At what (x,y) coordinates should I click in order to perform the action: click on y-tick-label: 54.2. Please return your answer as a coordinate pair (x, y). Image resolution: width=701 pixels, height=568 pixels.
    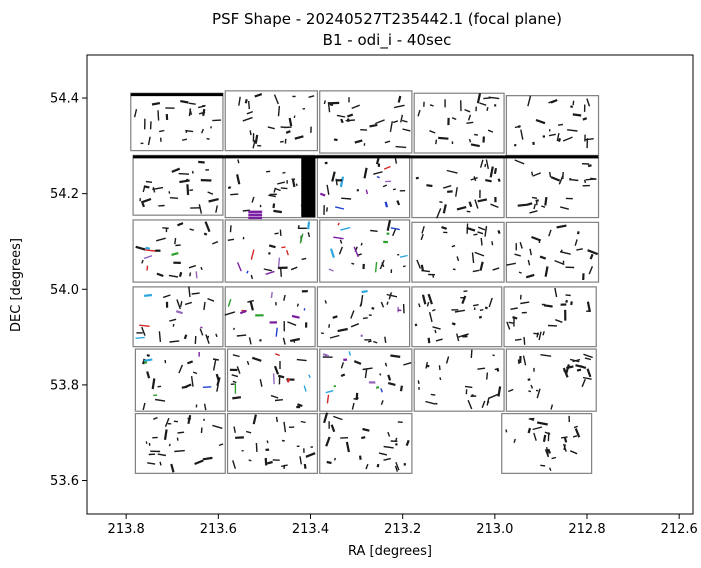
    Looking at the image, I should click on (64, 194).